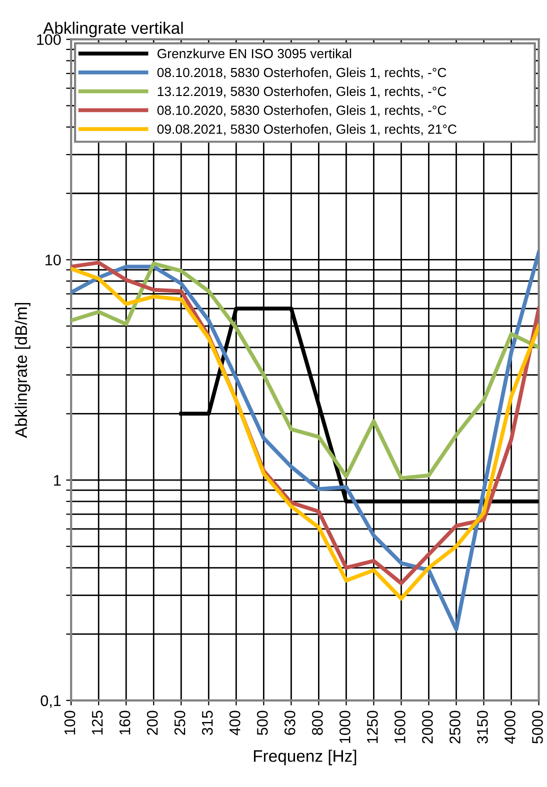  I want to click on x-axis-title: Frequenz [Hz], so click(305, 758).